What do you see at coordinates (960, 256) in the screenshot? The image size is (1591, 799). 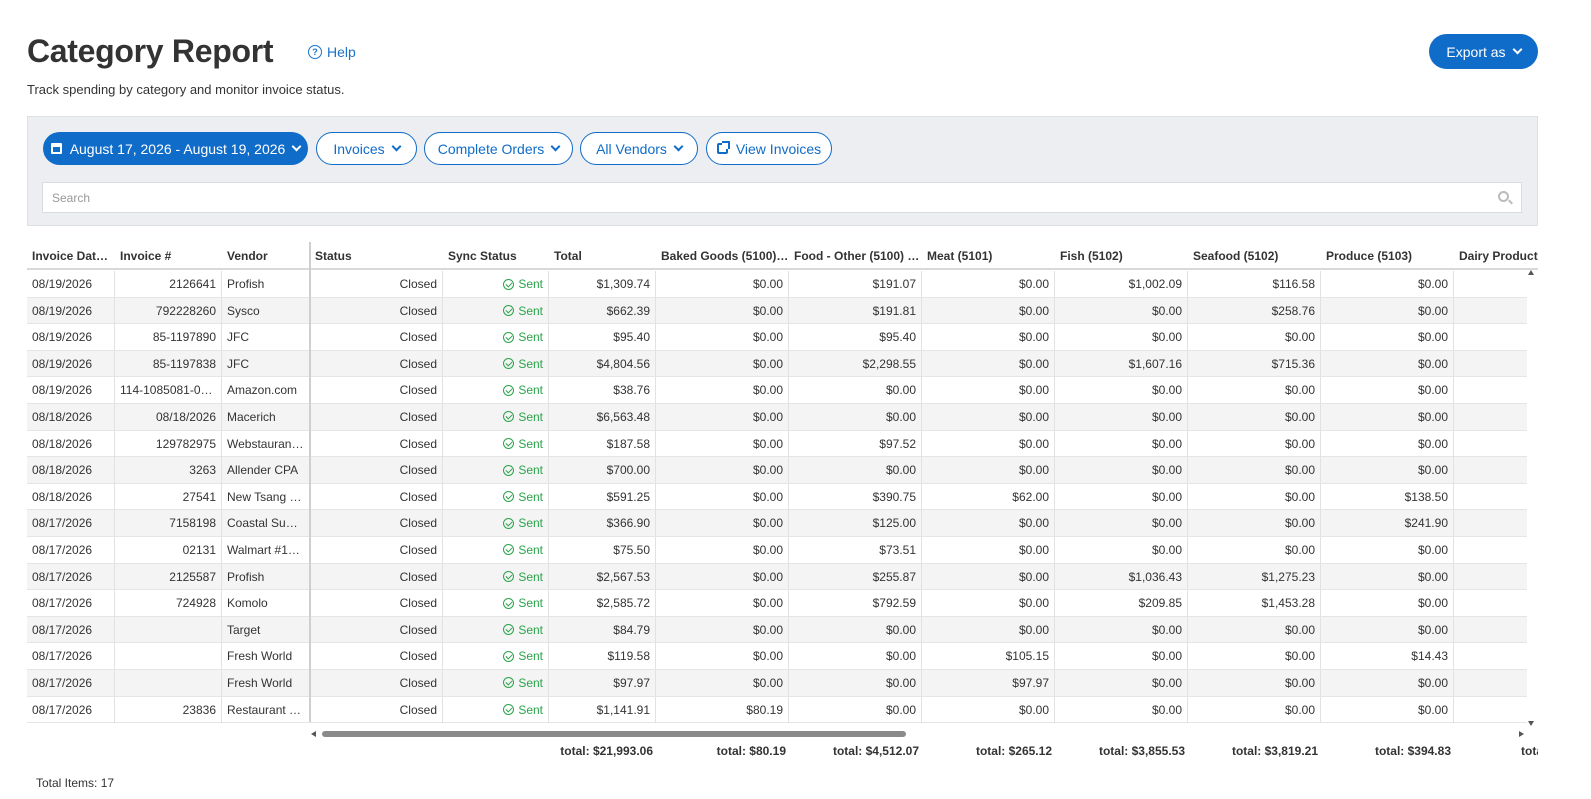 I see `column-header-meat: Meat (5101)` at bounding box center [960, 256].